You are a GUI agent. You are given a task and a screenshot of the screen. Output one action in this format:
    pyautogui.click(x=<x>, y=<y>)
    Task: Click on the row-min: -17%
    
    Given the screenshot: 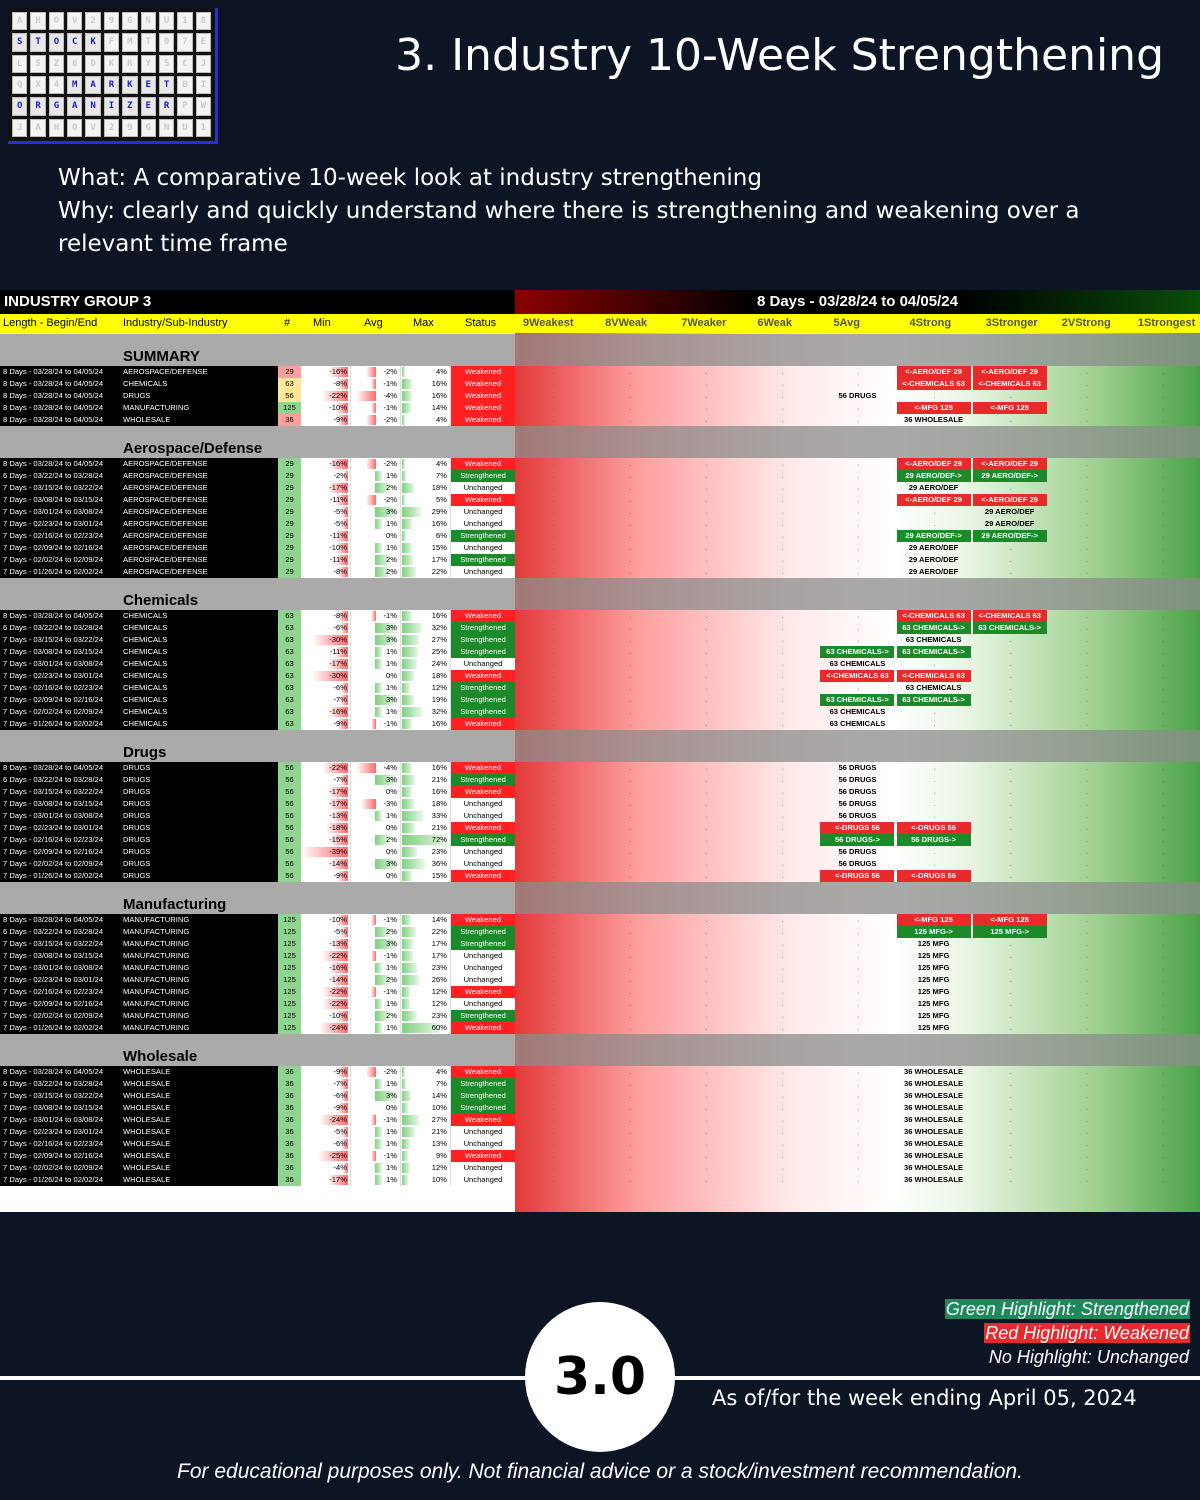 What is the action you would take?
    pyautogui.click(x=326, y=792)
    